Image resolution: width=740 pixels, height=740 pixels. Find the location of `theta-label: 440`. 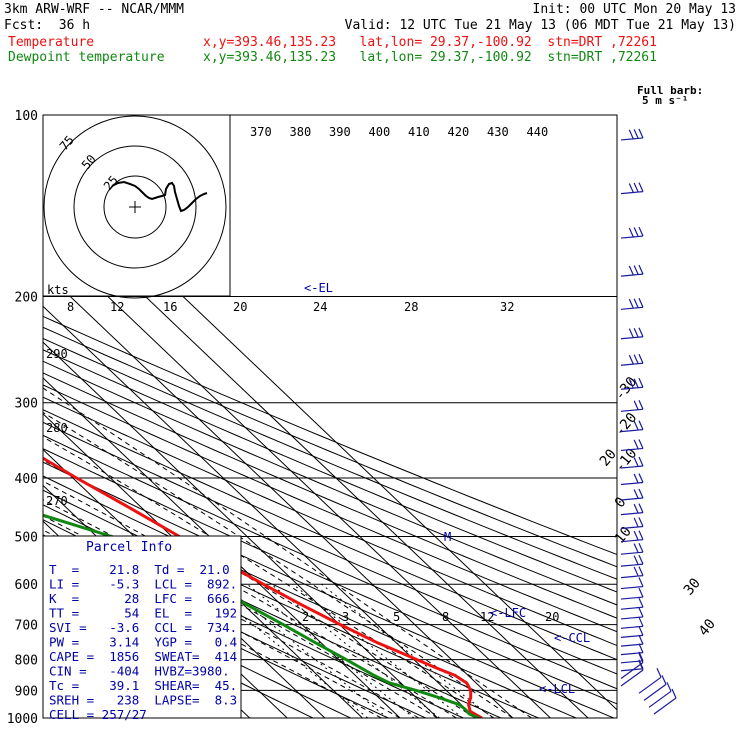

theta-label: 440 is located at coordinates (538, 132).